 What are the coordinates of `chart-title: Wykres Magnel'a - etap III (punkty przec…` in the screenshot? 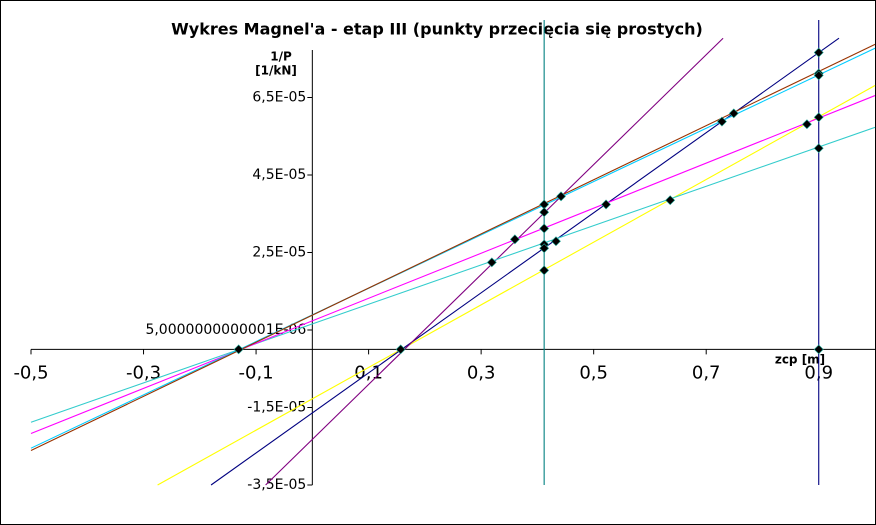 It's located at (437, 29).